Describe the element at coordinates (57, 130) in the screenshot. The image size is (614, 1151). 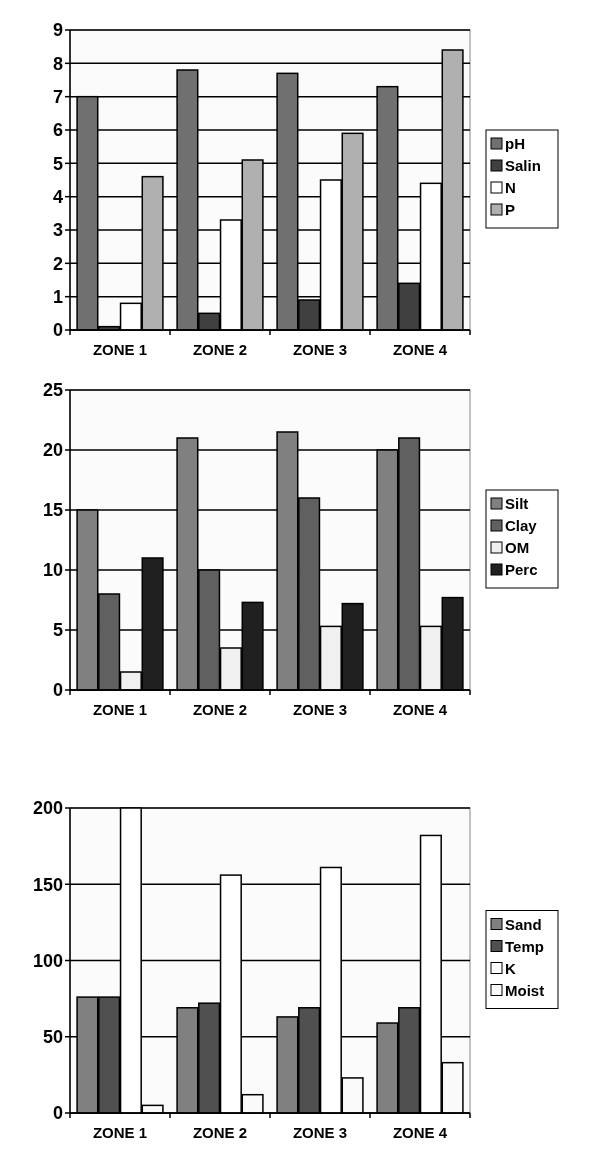
I see `y-tick-label: 6` at that location.